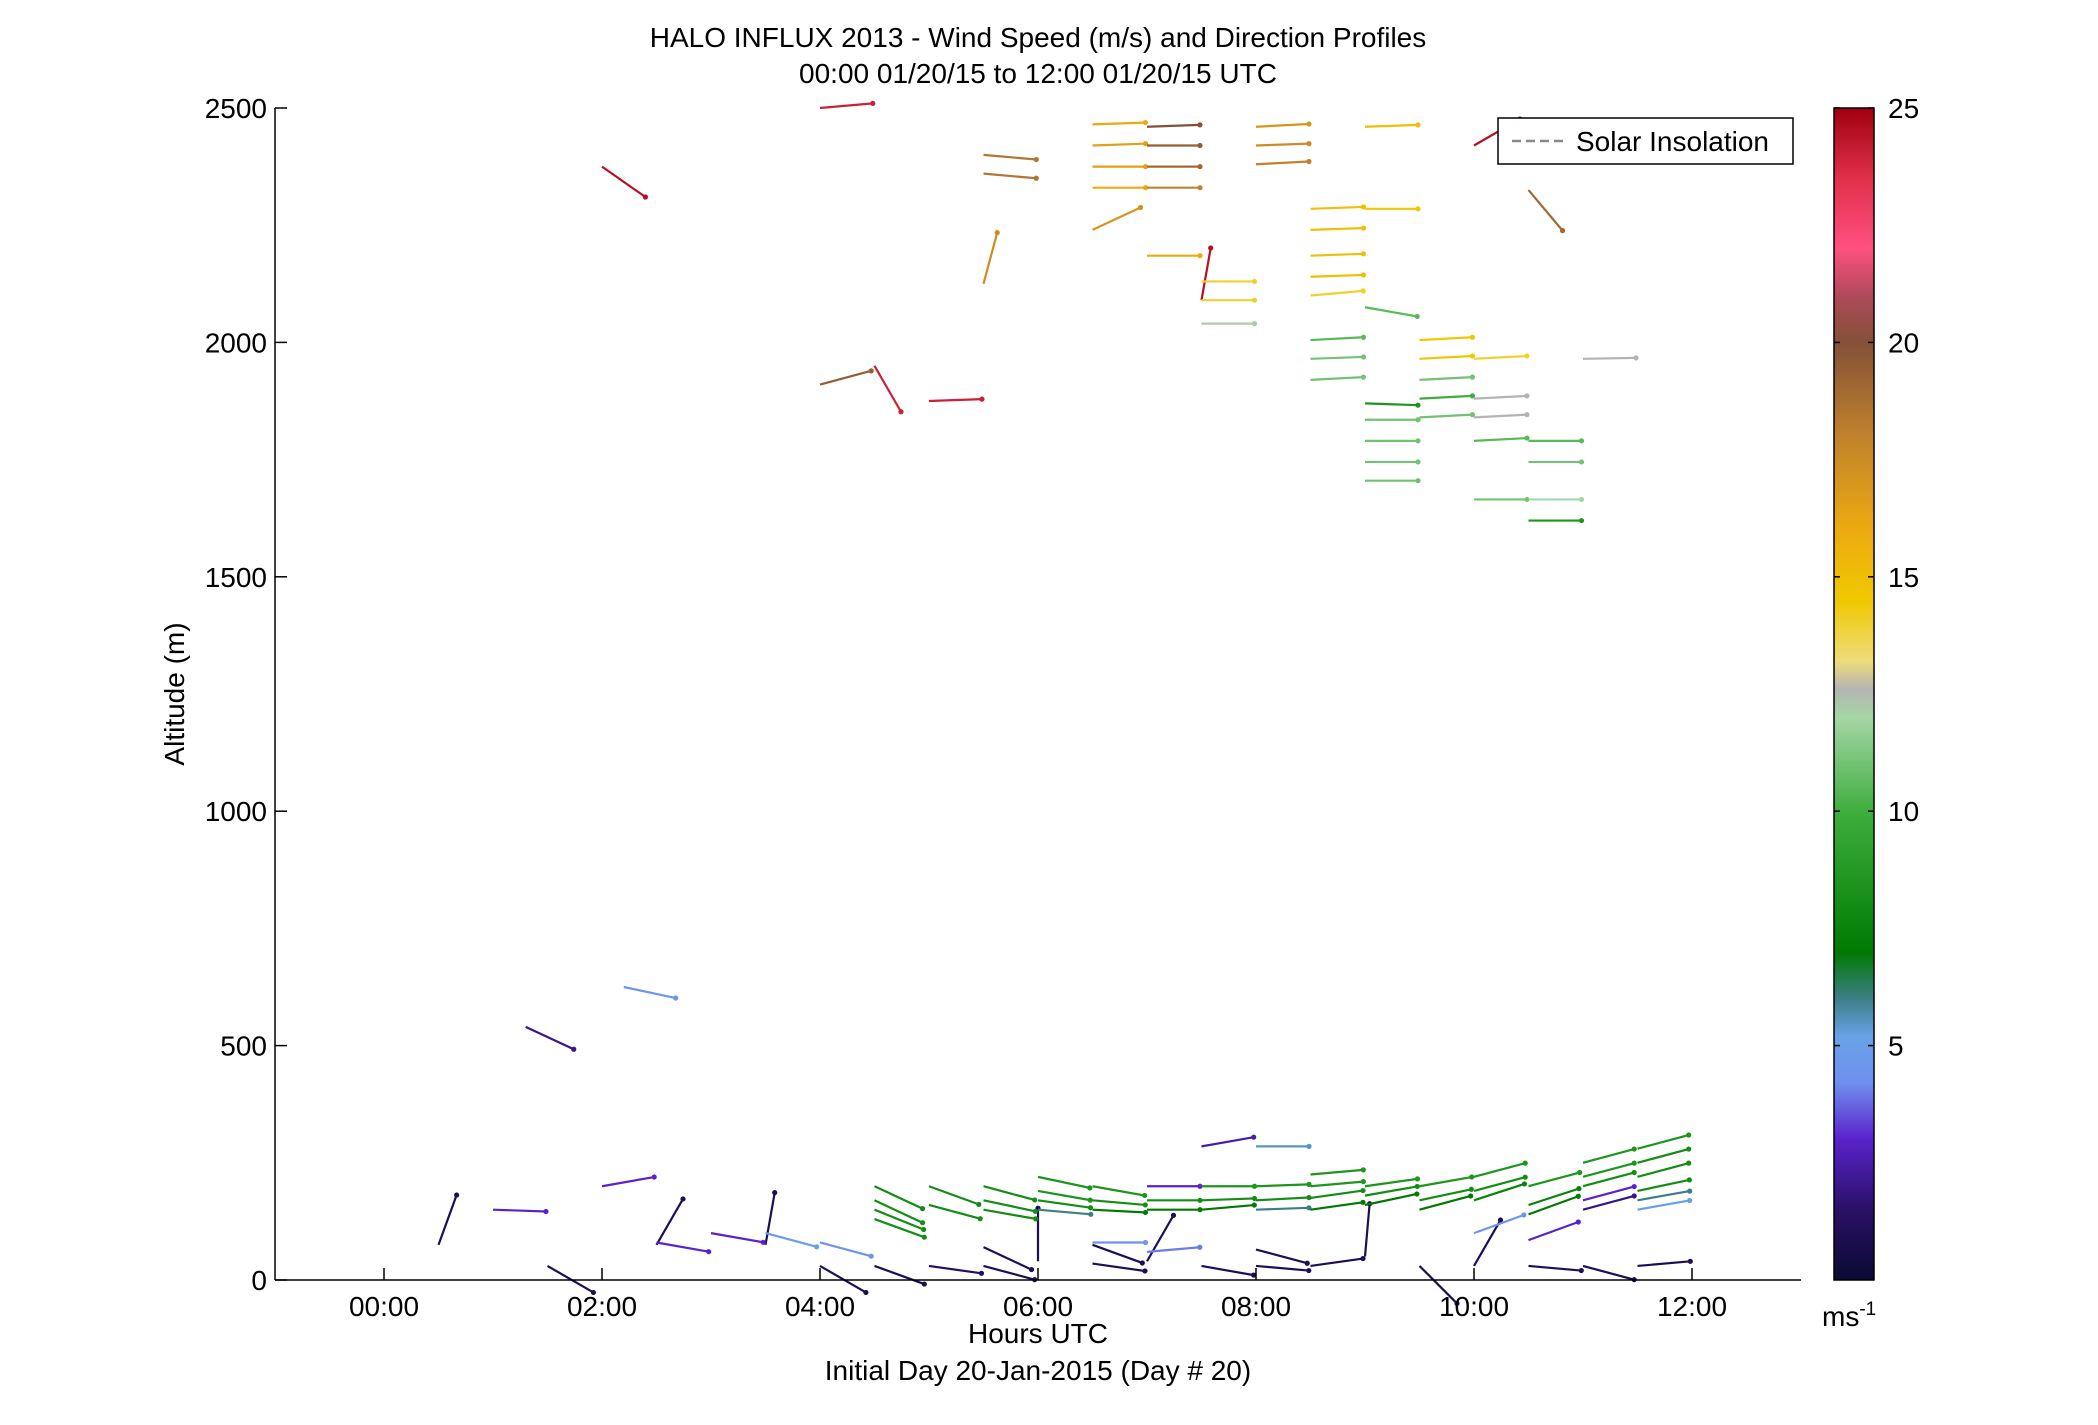  What do you see at coordinates (1876, 577) in the screenshot?
I see `colorbar-ticks: 5 10 15 20 25` at bounding box center [1876, 577].